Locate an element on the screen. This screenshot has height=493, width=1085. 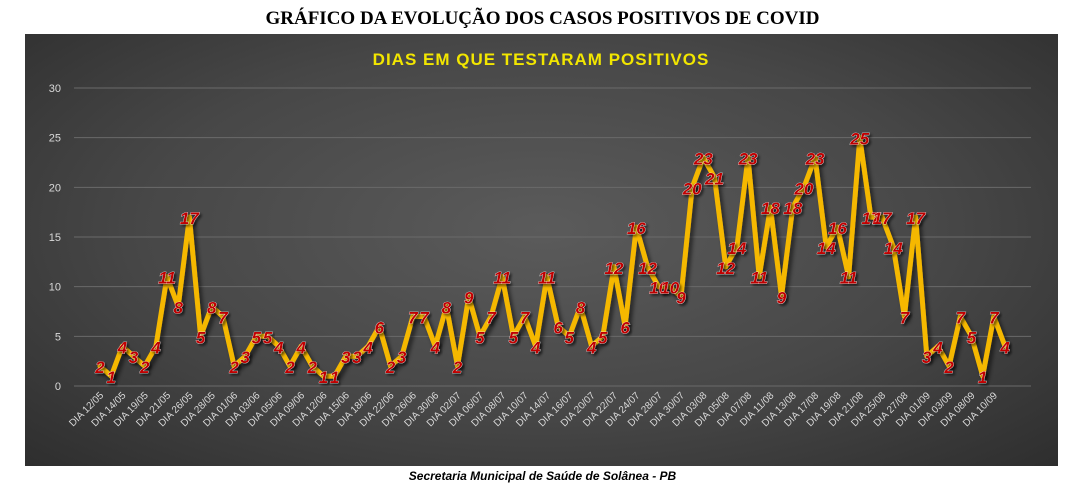
data-label: 10 is located at coordinates (658, 288).